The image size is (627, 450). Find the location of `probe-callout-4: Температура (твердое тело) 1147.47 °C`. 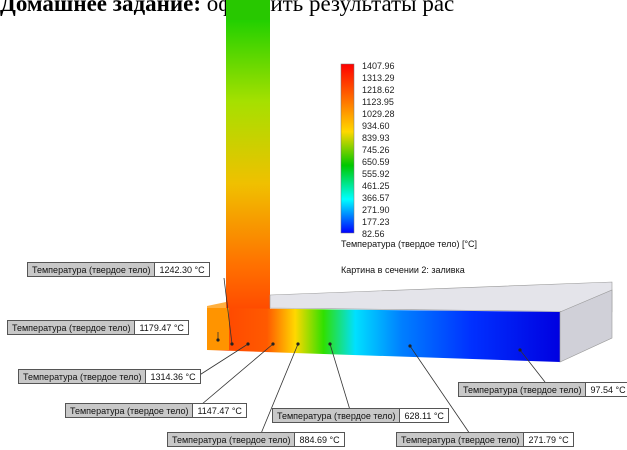

probe-callout-4: Температура (твердое тело) 1147.47 °C is located at coordinates (156, 410).